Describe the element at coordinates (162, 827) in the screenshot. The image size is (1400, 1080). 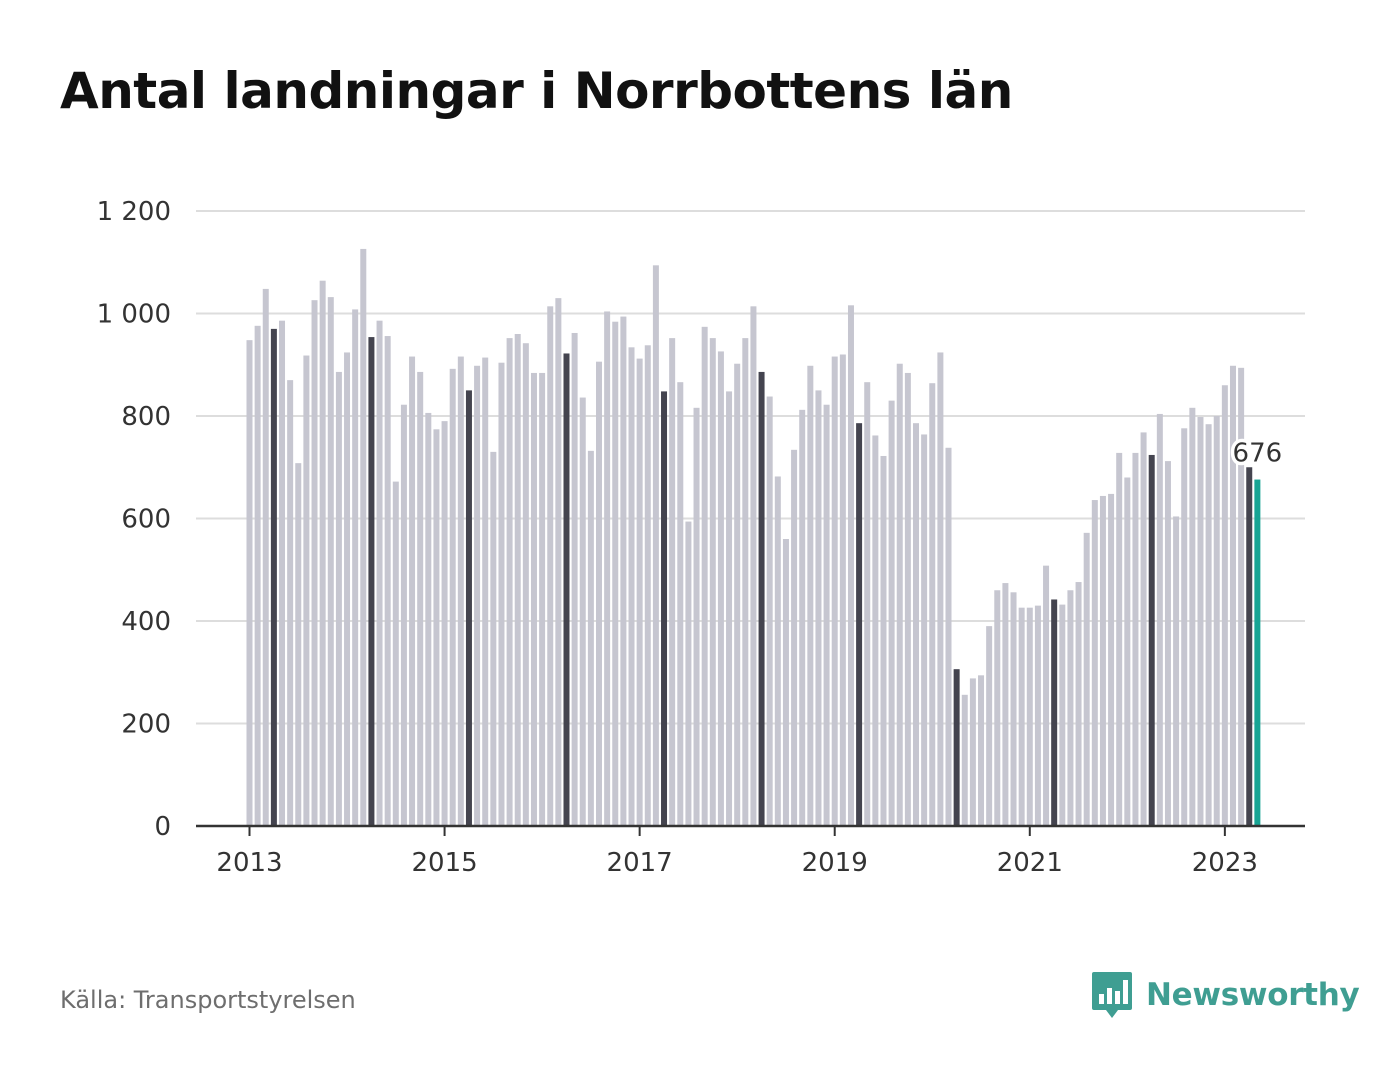
I see `y-tick-label: 0` at that location.